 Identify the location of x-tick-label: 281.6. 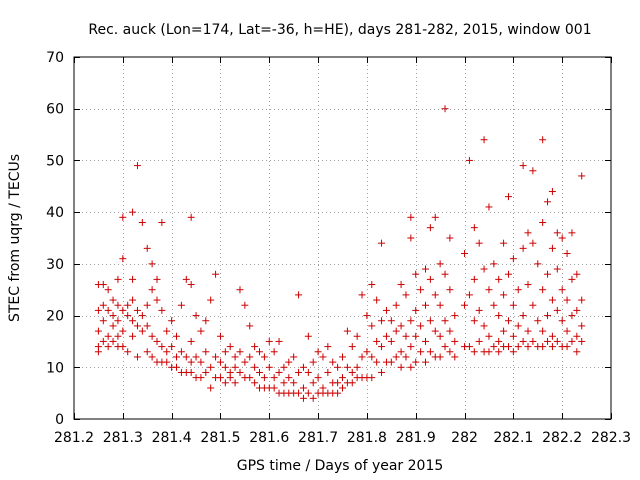
(269, 438).